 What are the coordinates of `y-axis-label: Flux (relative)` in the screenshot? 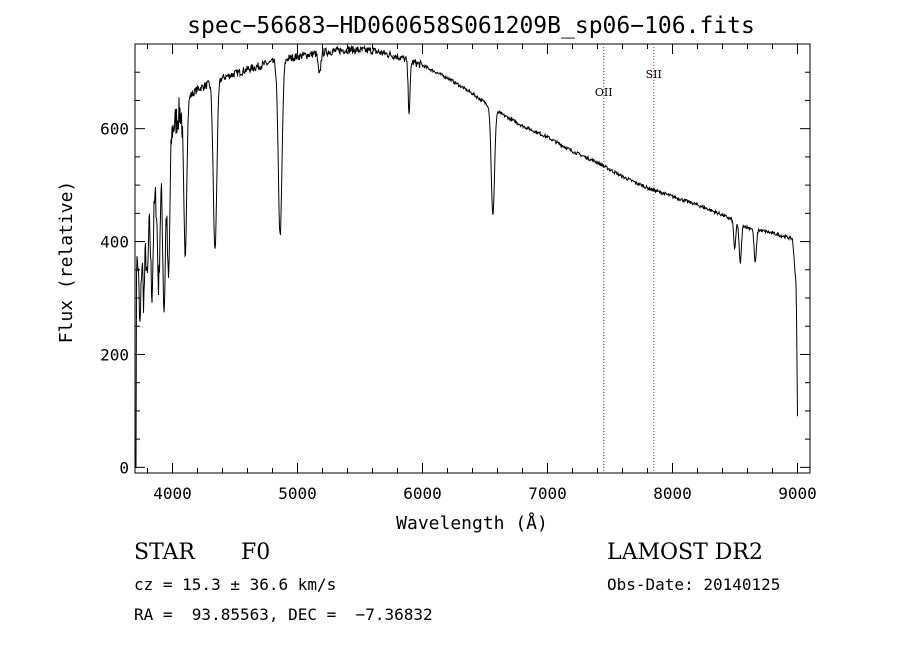 It's located at (66, 262).